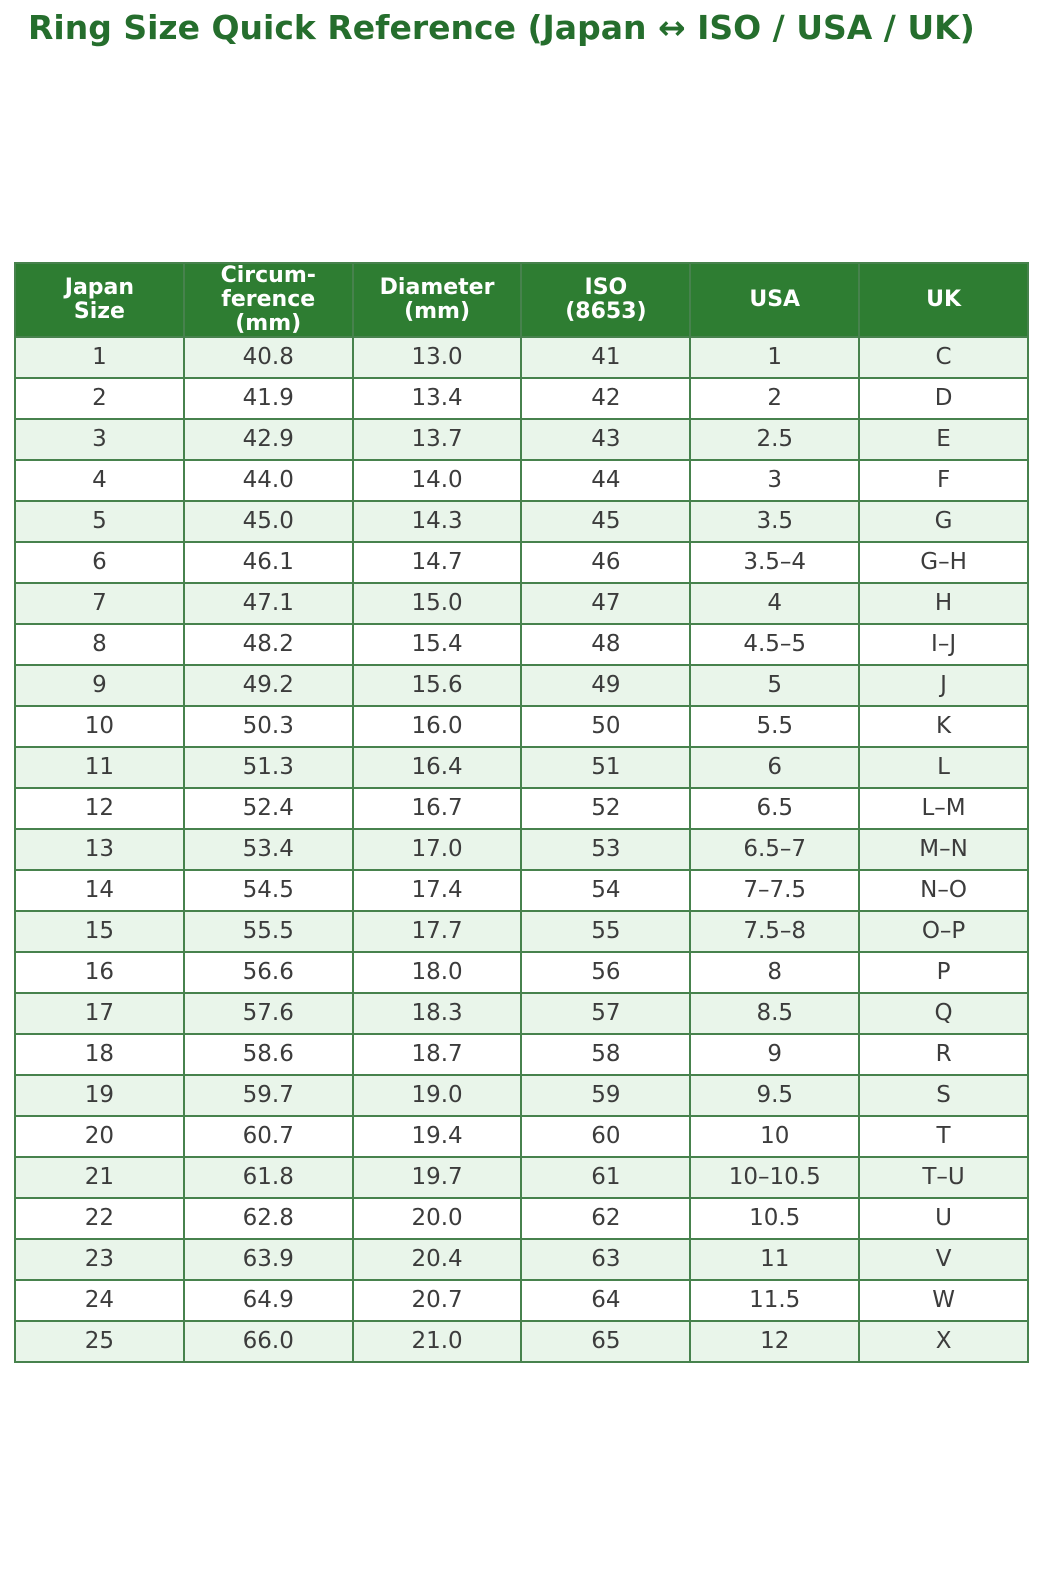  I want to click on table-cell: 15.0, so click(437, 603).